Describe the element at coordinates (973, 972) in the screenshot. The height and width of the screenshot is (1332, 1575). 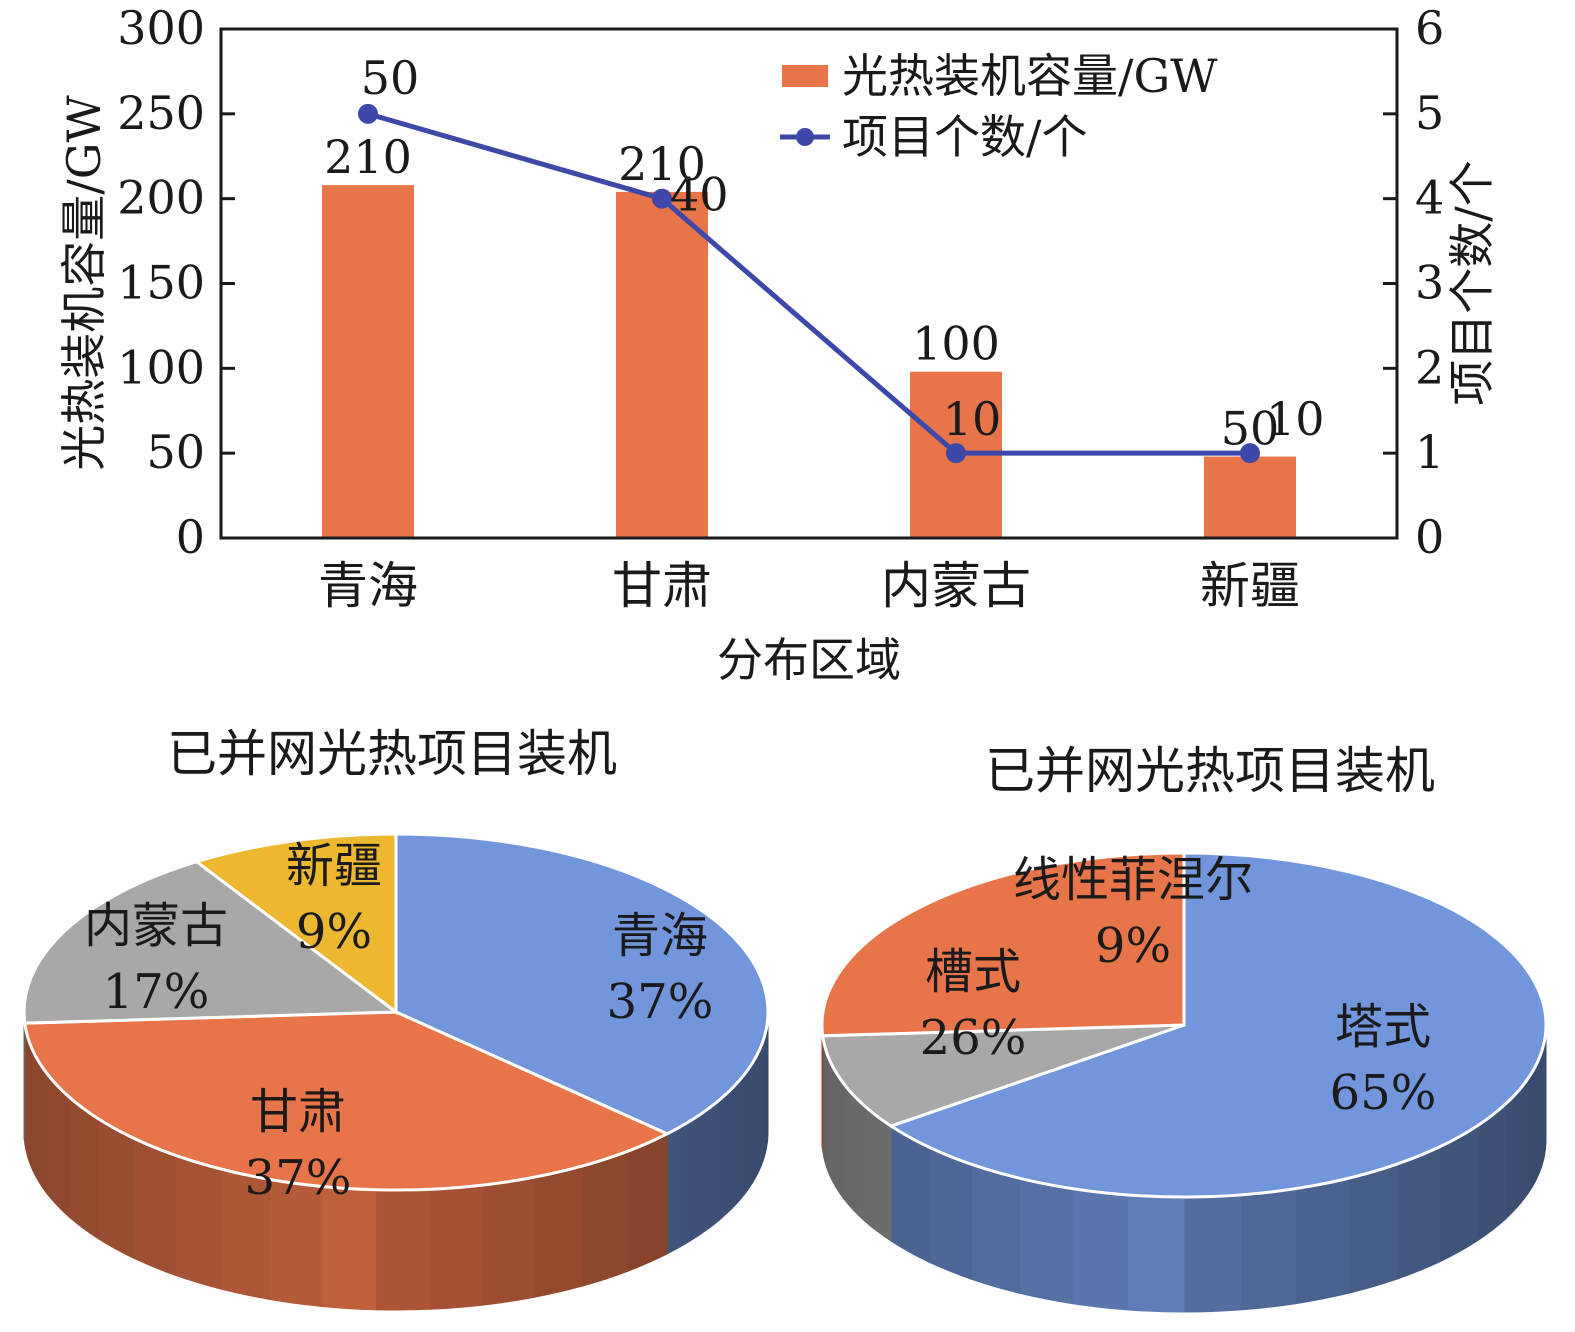
I see `pie-slice-label: 槽式` at that location.